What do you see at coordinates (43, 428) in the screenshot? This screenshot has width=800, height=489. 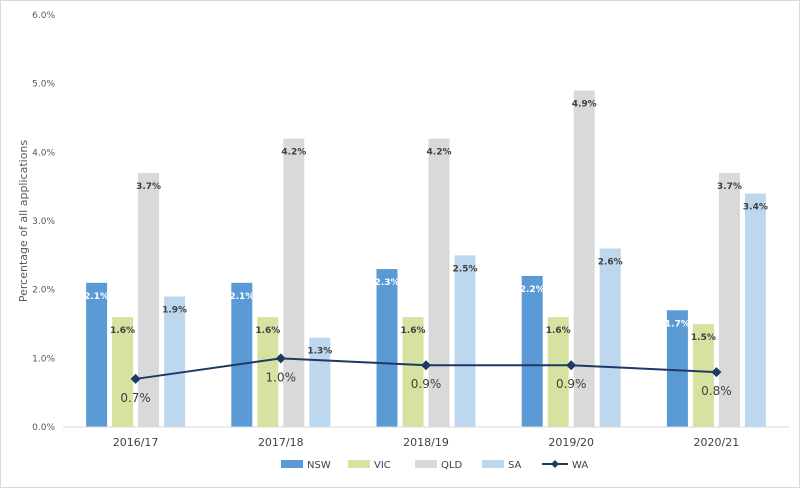 I see `y-tick-label: 0.0%` at bounding box center [43, 428].